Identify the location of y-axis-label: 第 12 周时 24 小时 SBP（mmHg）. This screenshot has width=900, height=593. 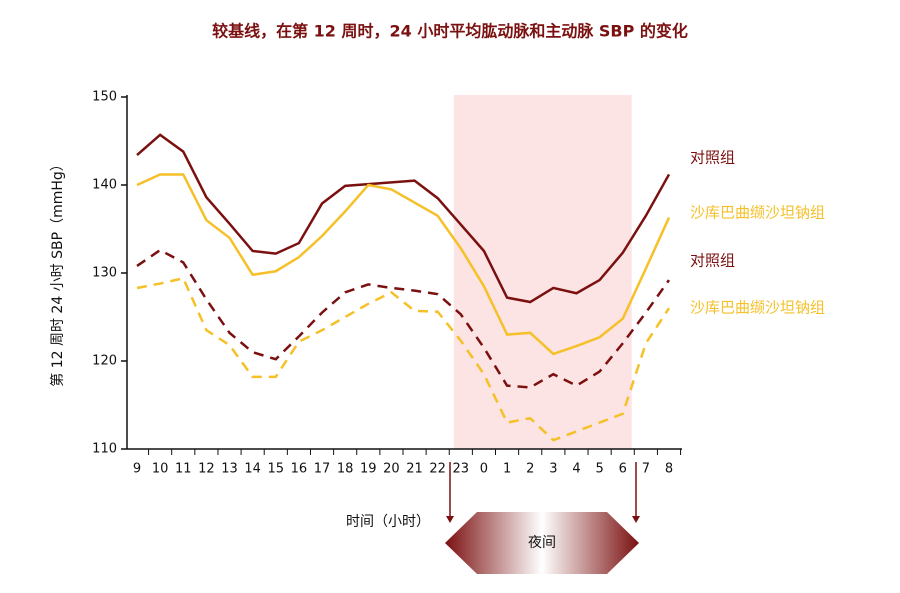
(57, 272).